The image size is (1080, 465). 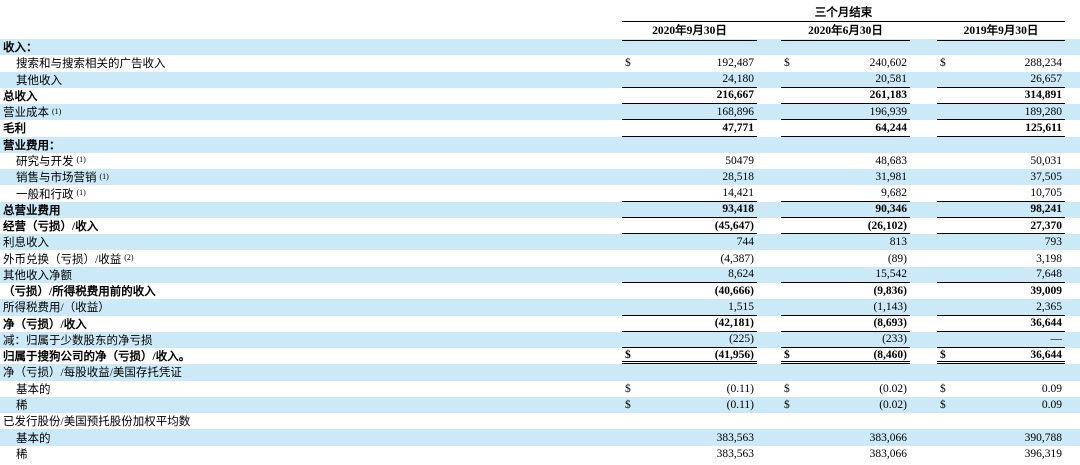 I want to click on cell-value: (0.11), so click(x=740, y=388).